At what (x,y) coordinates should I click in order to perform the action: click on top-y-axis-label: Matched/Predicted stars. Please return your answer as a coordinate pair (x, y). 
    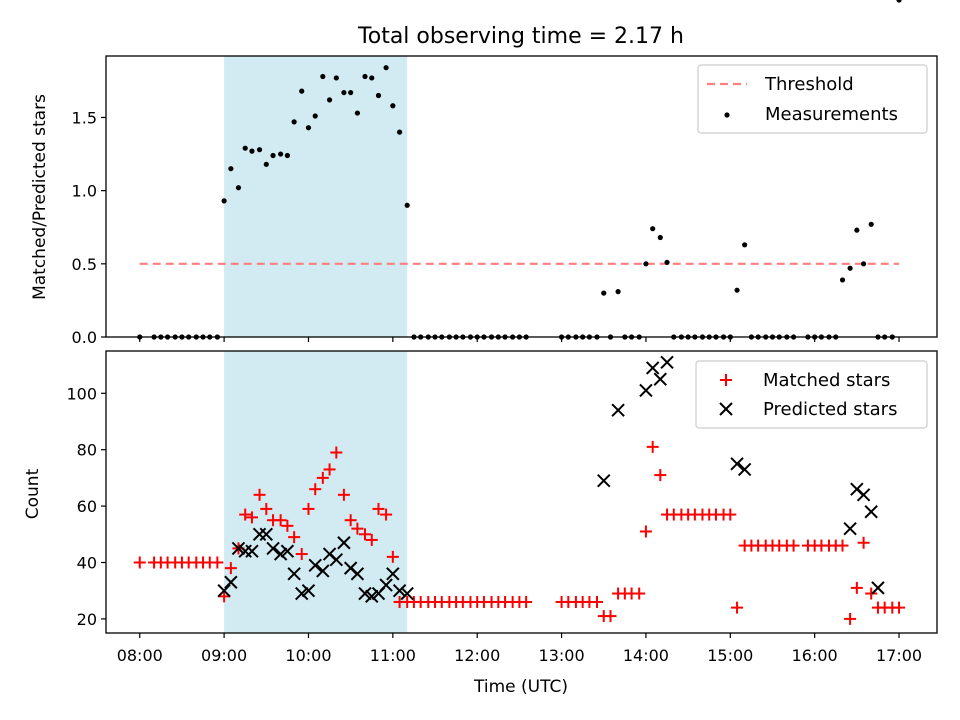
    Looking at the image, I should click on (40, 197).